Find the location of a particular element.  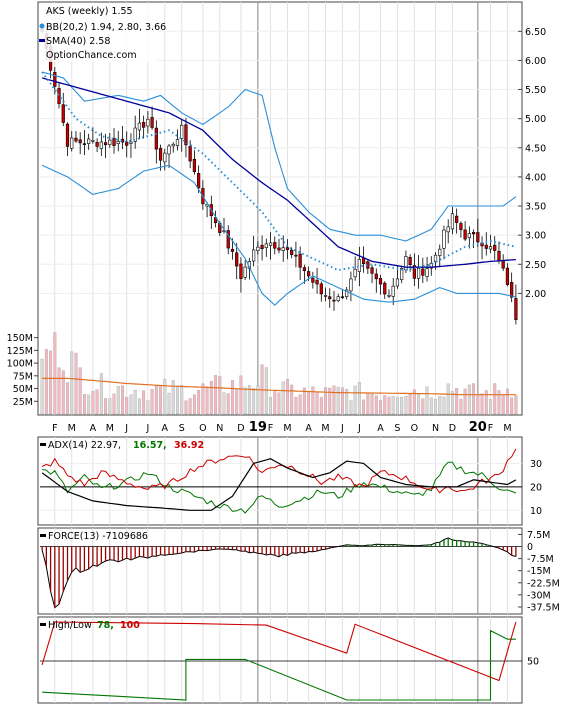

volume-tick-label: 50M is located at coordinates (23, 389).